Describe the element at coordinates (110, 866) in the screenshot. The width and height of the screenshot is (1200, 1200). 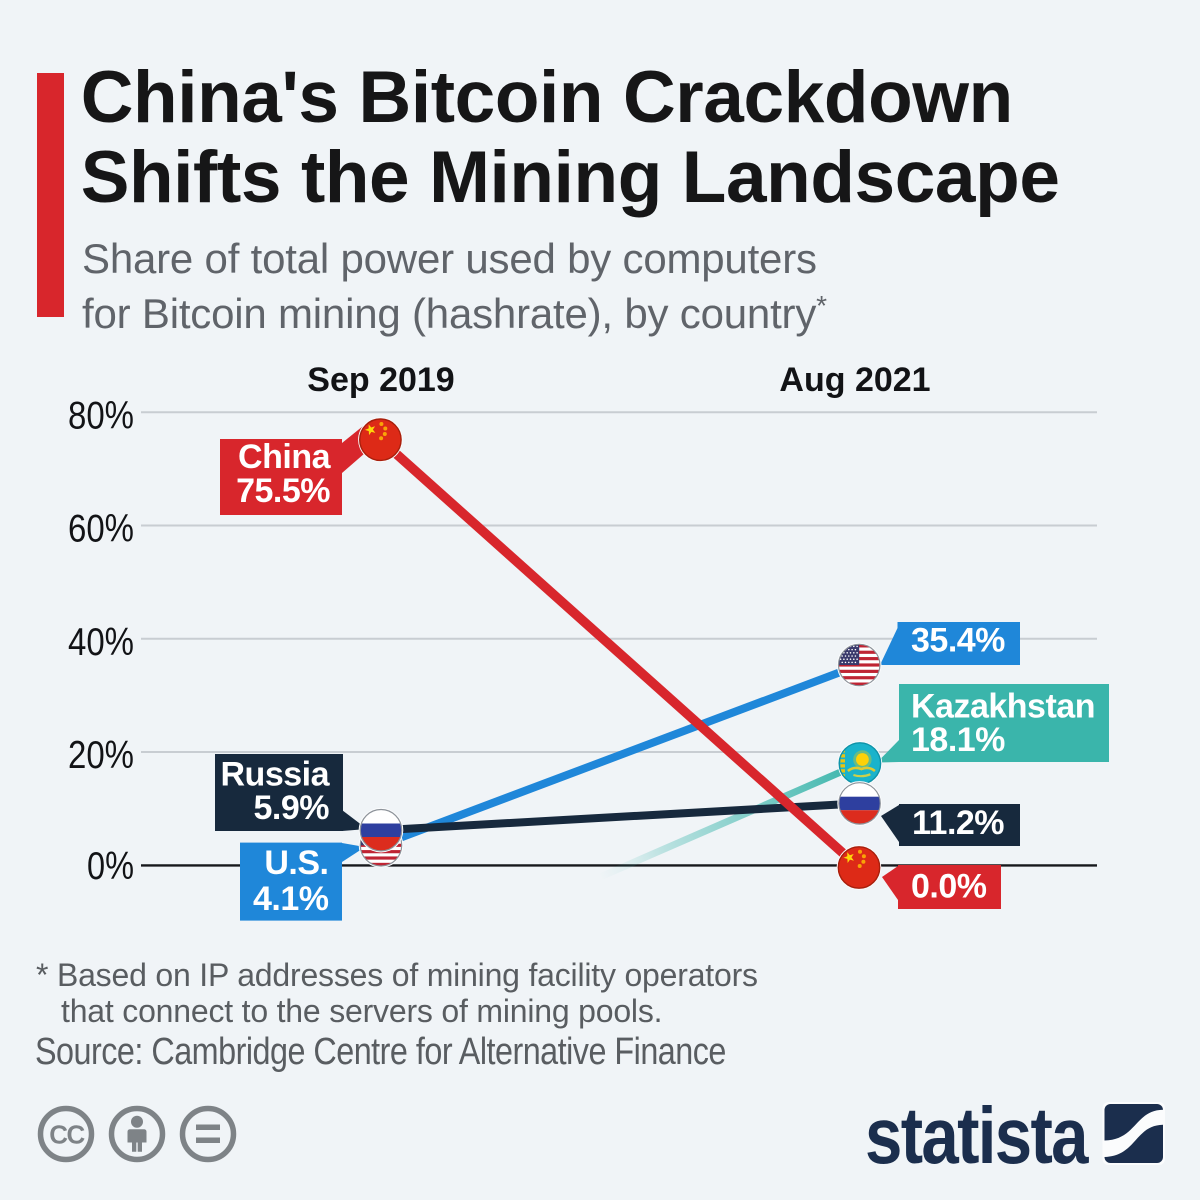
I see `svg-text: 0%` at that location.